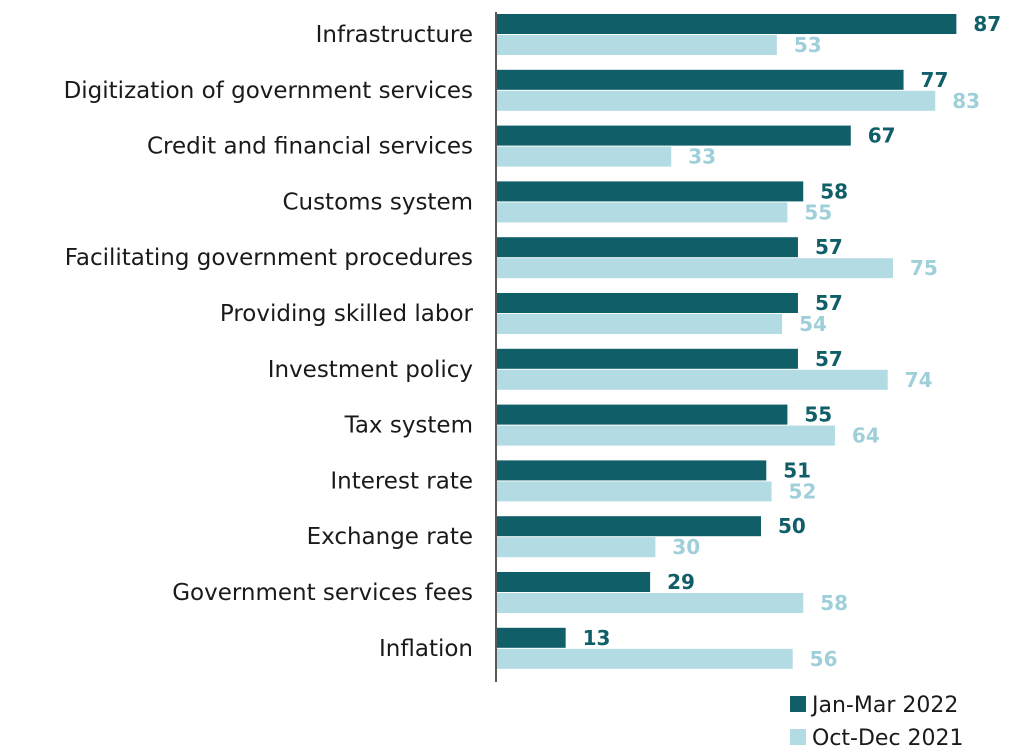  What do you see at coordinates (426, 649) in the screenshot?
I see `category-label: Inflation` at bounding box center [426, 649].